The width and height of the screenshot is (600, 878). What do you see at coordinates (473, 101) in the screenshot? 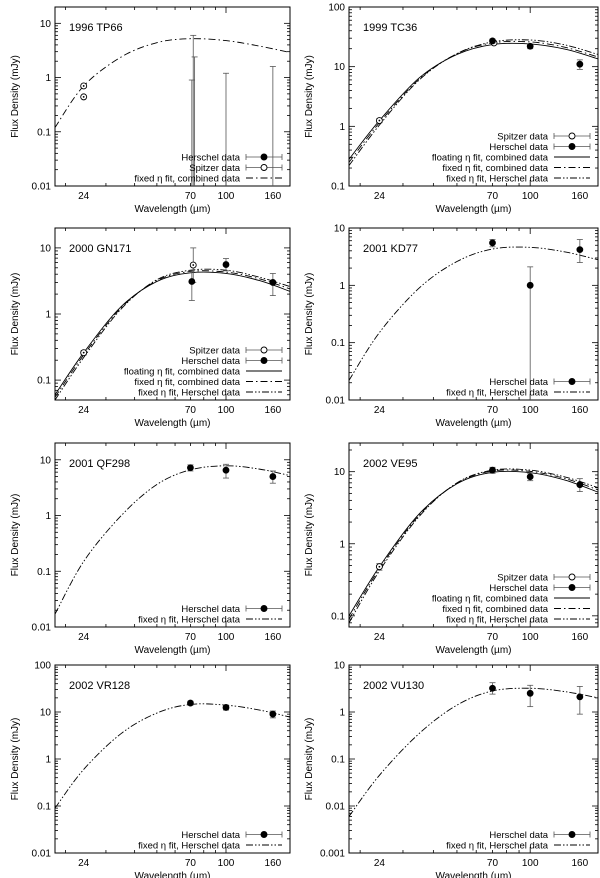
I see `fit-curve-solid` at bounding box center [473, 101].